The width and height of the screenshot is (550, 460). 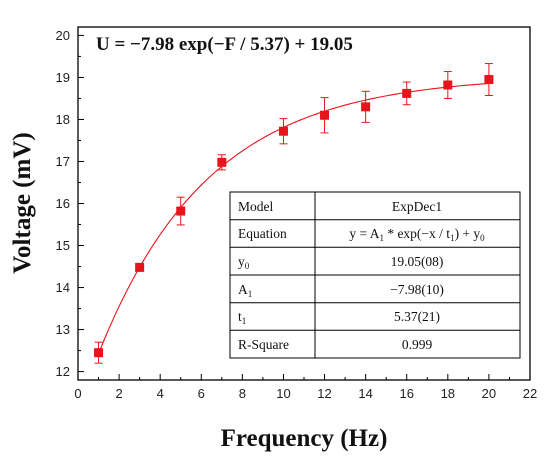 What do you see at coordinates (489, 393) in the screenshot?
I see `x-tick-label: 20` at bounding box center [489, 393].